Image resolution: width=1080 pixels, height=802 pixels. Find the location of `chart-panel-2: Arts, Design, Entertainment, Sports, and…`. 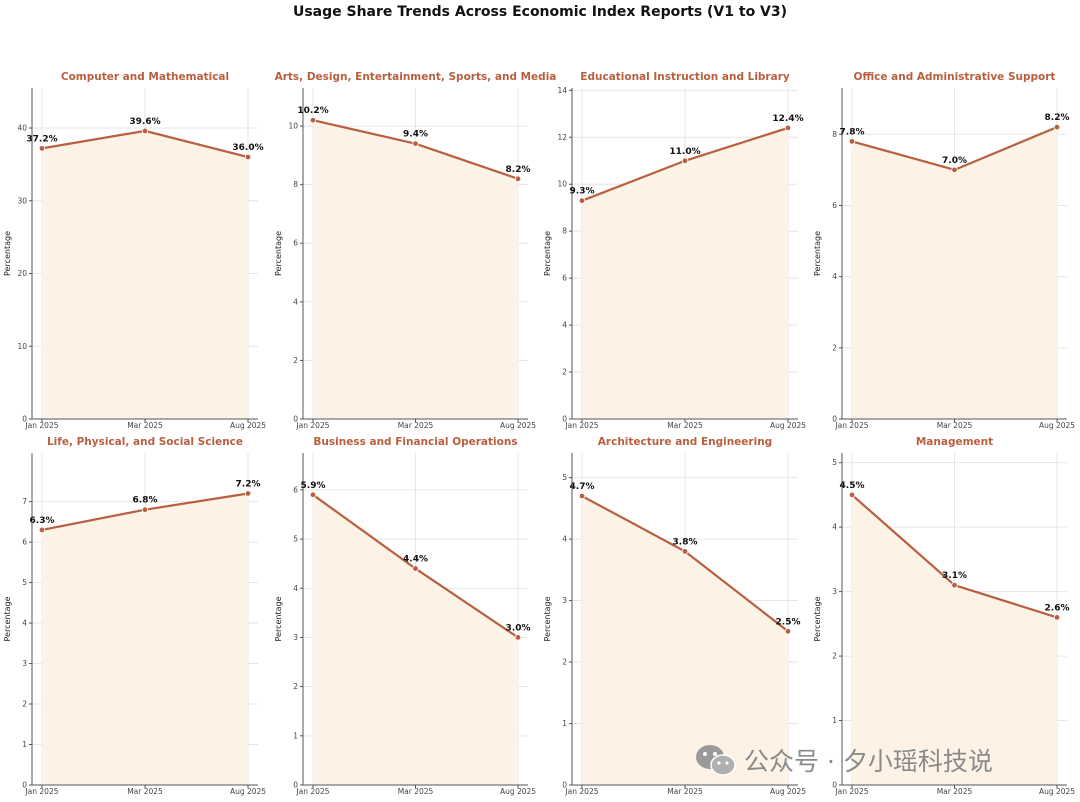

chart-panel-2: Arts, Design, Entertainment, Sports, and… is located at coordinates (415, 250).